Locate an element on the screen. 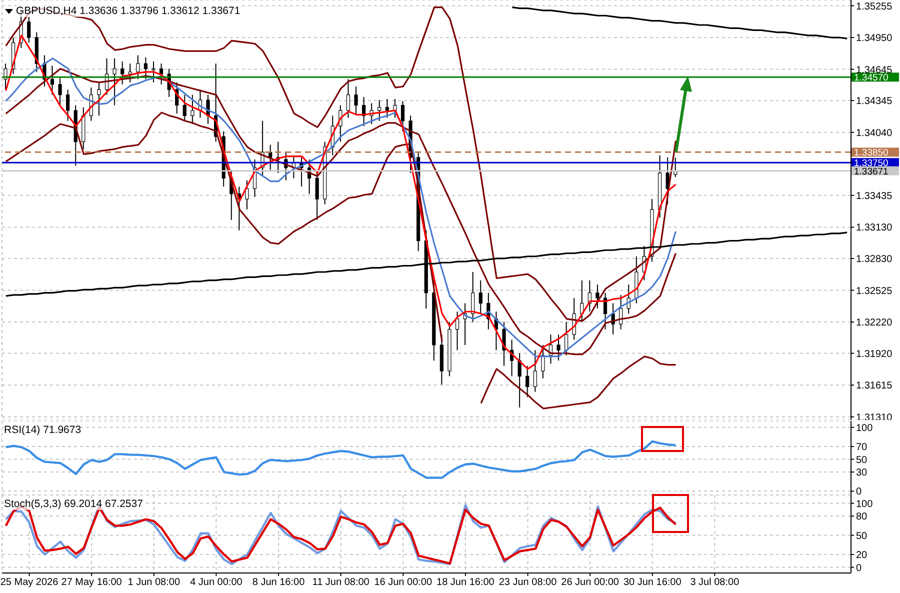  y-tick-label: 70 is located at coordinates (862, 448).